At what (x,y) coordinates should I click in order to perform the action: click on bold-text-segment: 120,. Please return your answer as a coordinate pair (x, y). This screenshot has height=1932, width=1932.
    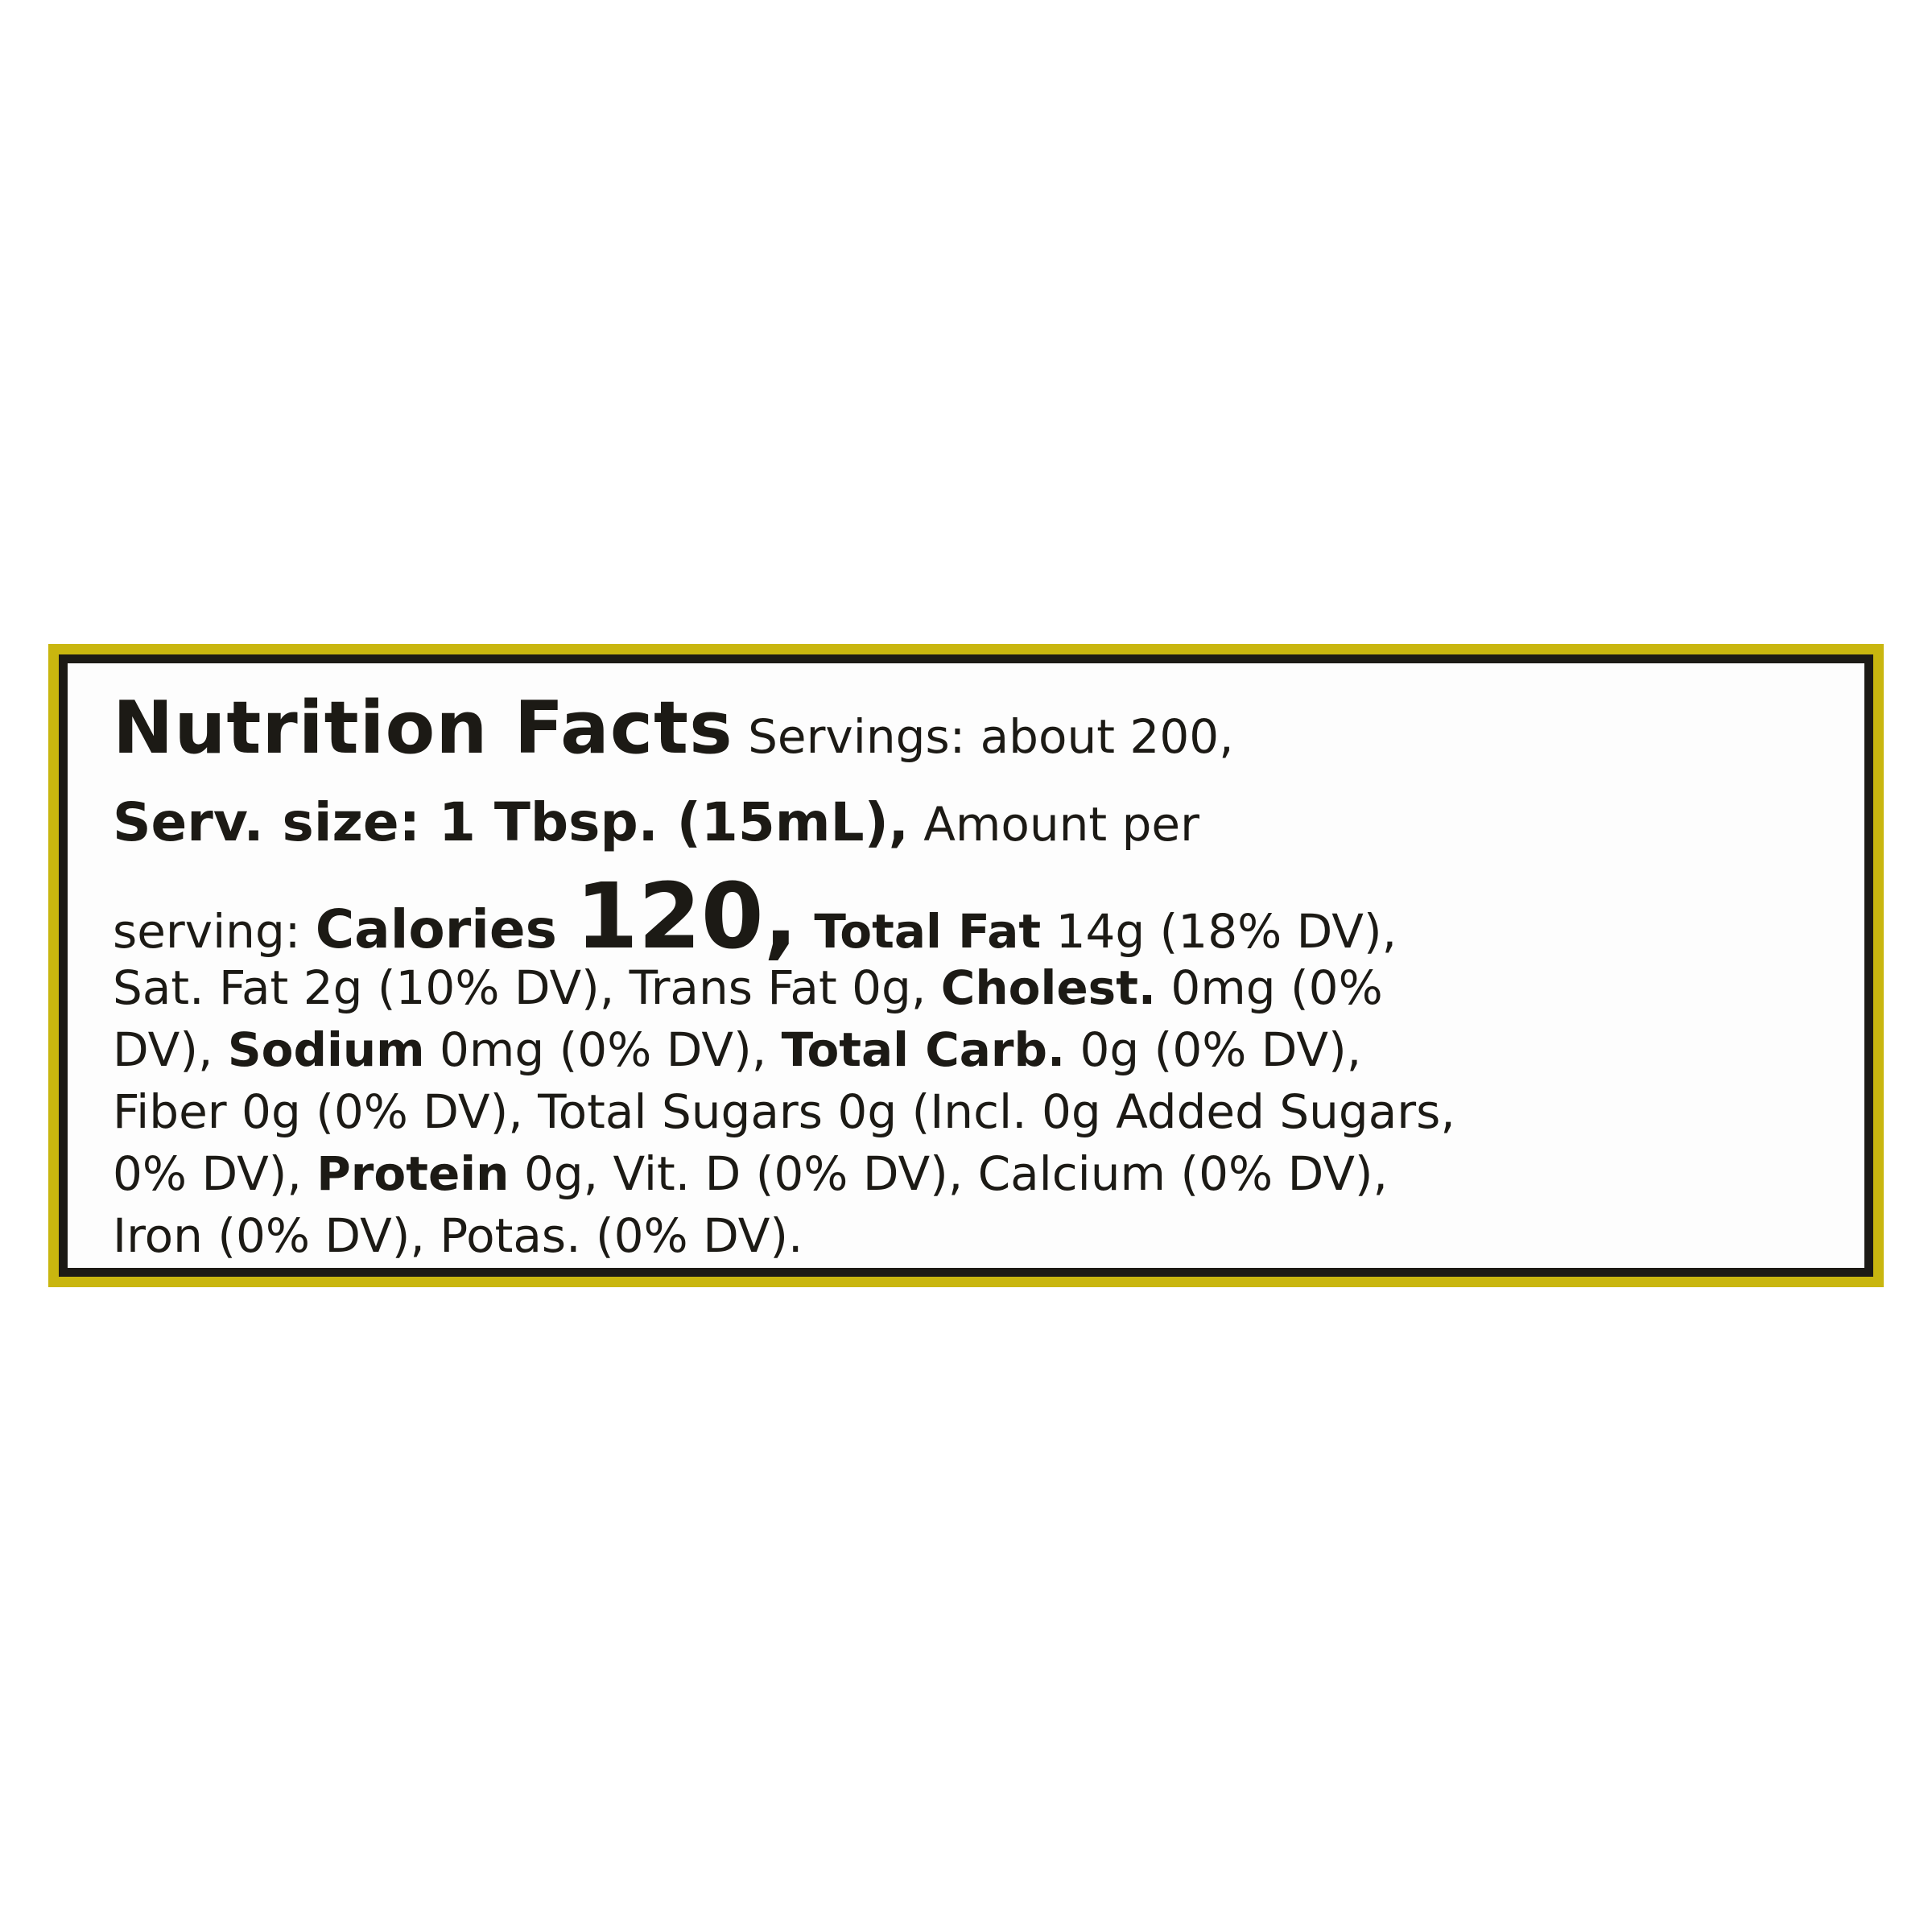
    Looking at the image, I should click on (687, 917).